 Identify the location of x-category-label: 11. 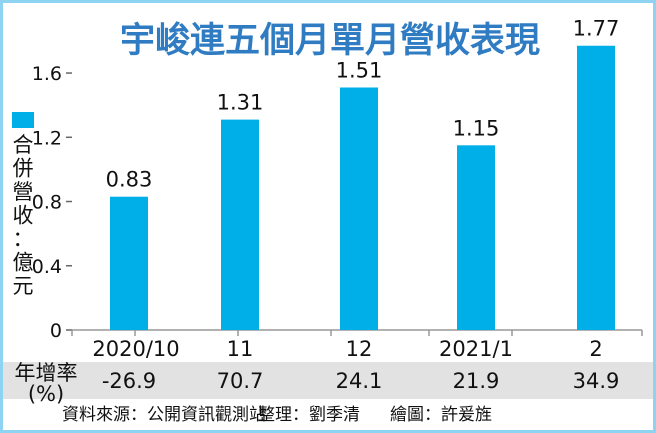
(240, 349).